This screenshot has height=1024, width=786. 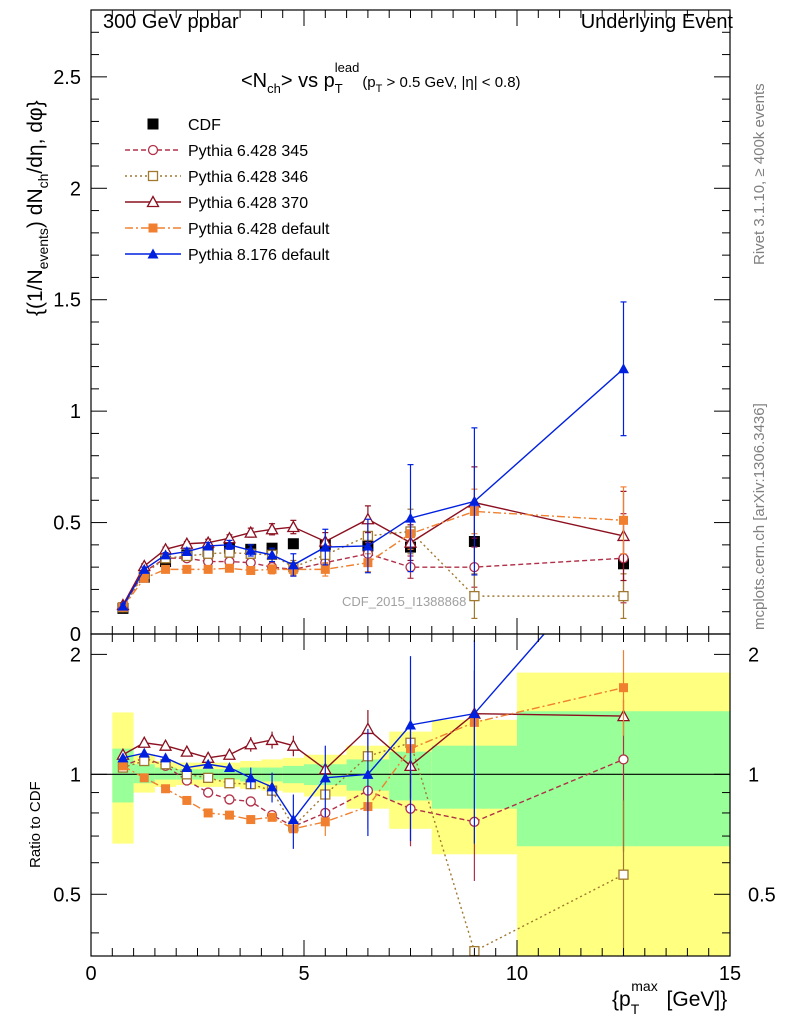 What do you see at coordinates (303, 974) in the screenshot?
I see `x-tick-label: 5` at bounding box center [303, 974].